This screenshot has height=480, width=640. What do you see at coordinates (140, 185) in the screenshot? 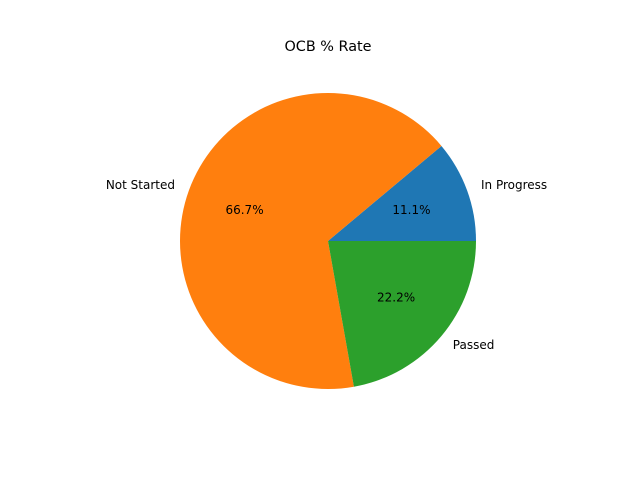
I see `pie-label-not-started: Not Started` at bounding box center [140, 185].